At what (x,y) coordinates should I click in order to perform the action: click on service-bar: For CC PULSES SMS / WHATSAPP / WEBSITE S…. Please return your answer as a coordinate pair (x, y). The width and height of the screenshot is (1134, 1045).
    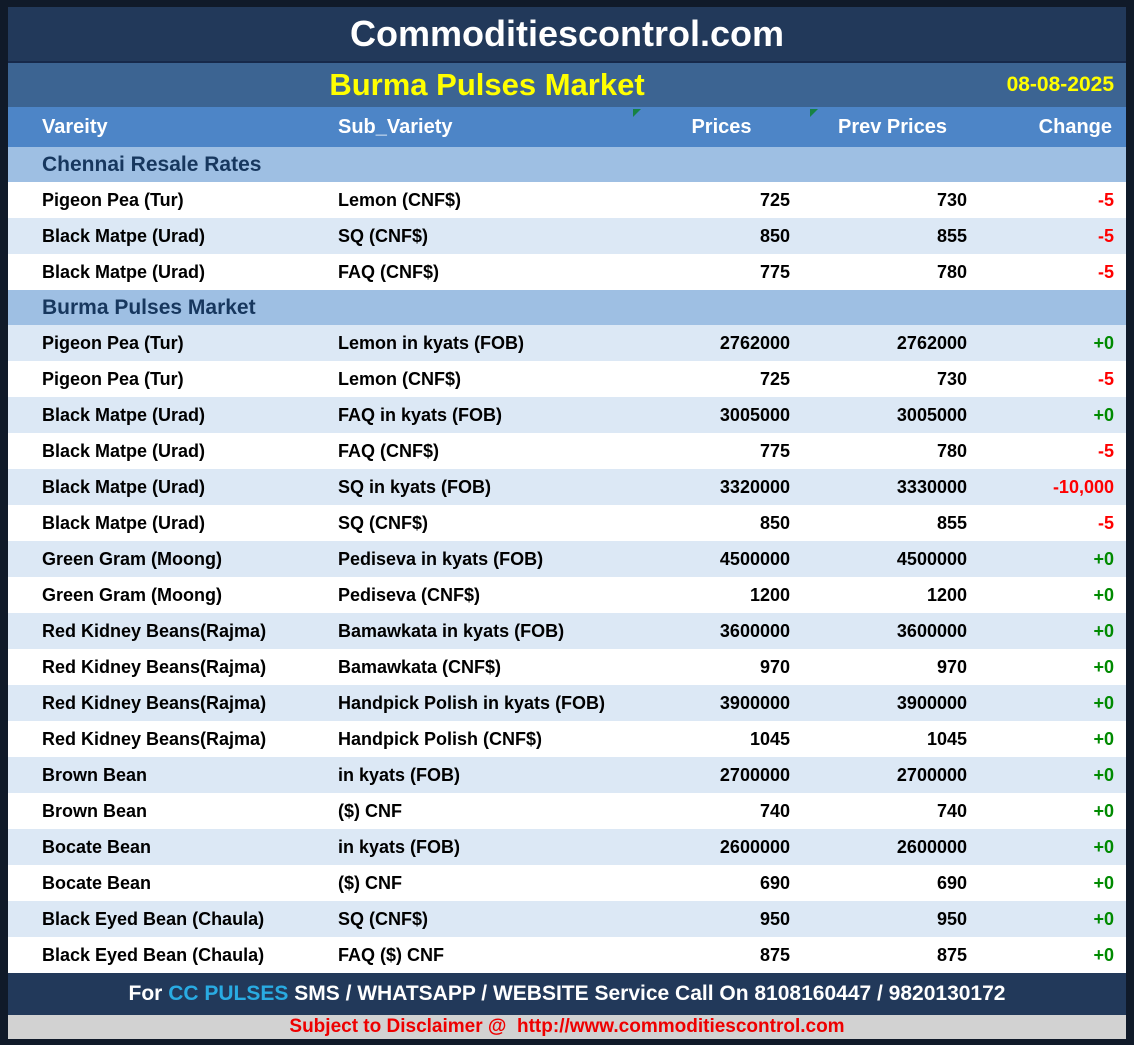
    Looking at the image, I should click on (567, 994).